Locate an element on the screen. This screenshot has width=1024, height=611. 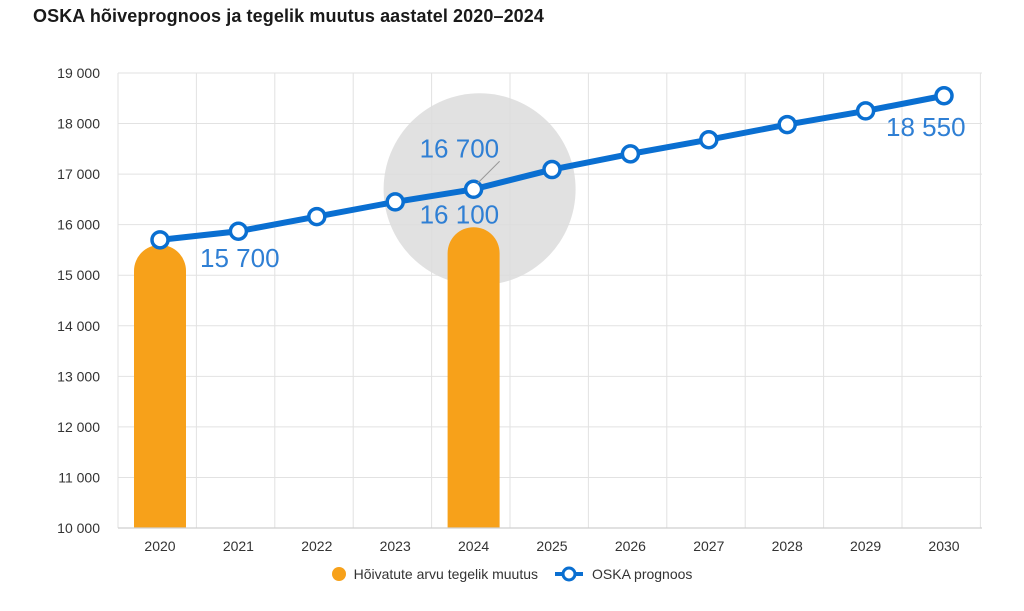
y-tick-label: 16 000 is located at coordinates (78, 225).